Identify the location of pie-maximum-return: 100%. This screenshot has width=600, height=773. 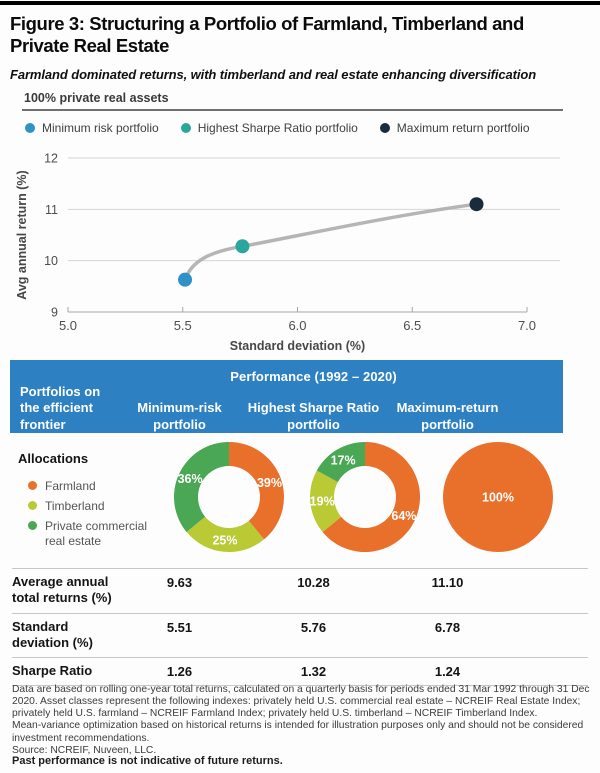
(498, 497).